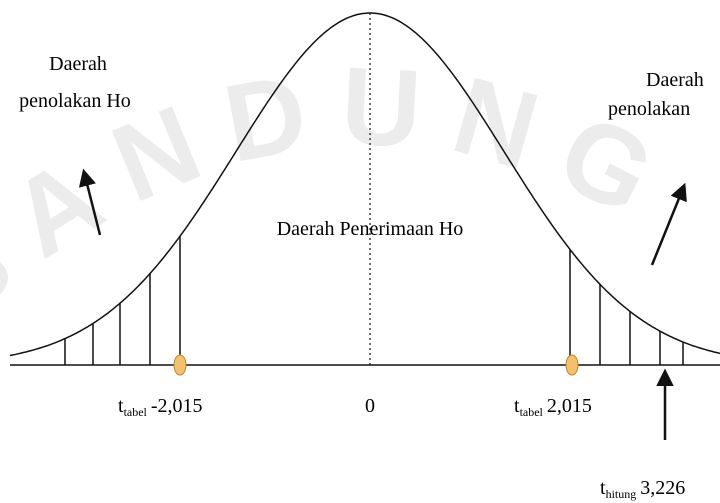 The image size is (720, 503). What do you see at coordinates (370, 229) in the screenshot?
I see `label: Daerah Penerimaan Ho` at bounding box center [370, 229].